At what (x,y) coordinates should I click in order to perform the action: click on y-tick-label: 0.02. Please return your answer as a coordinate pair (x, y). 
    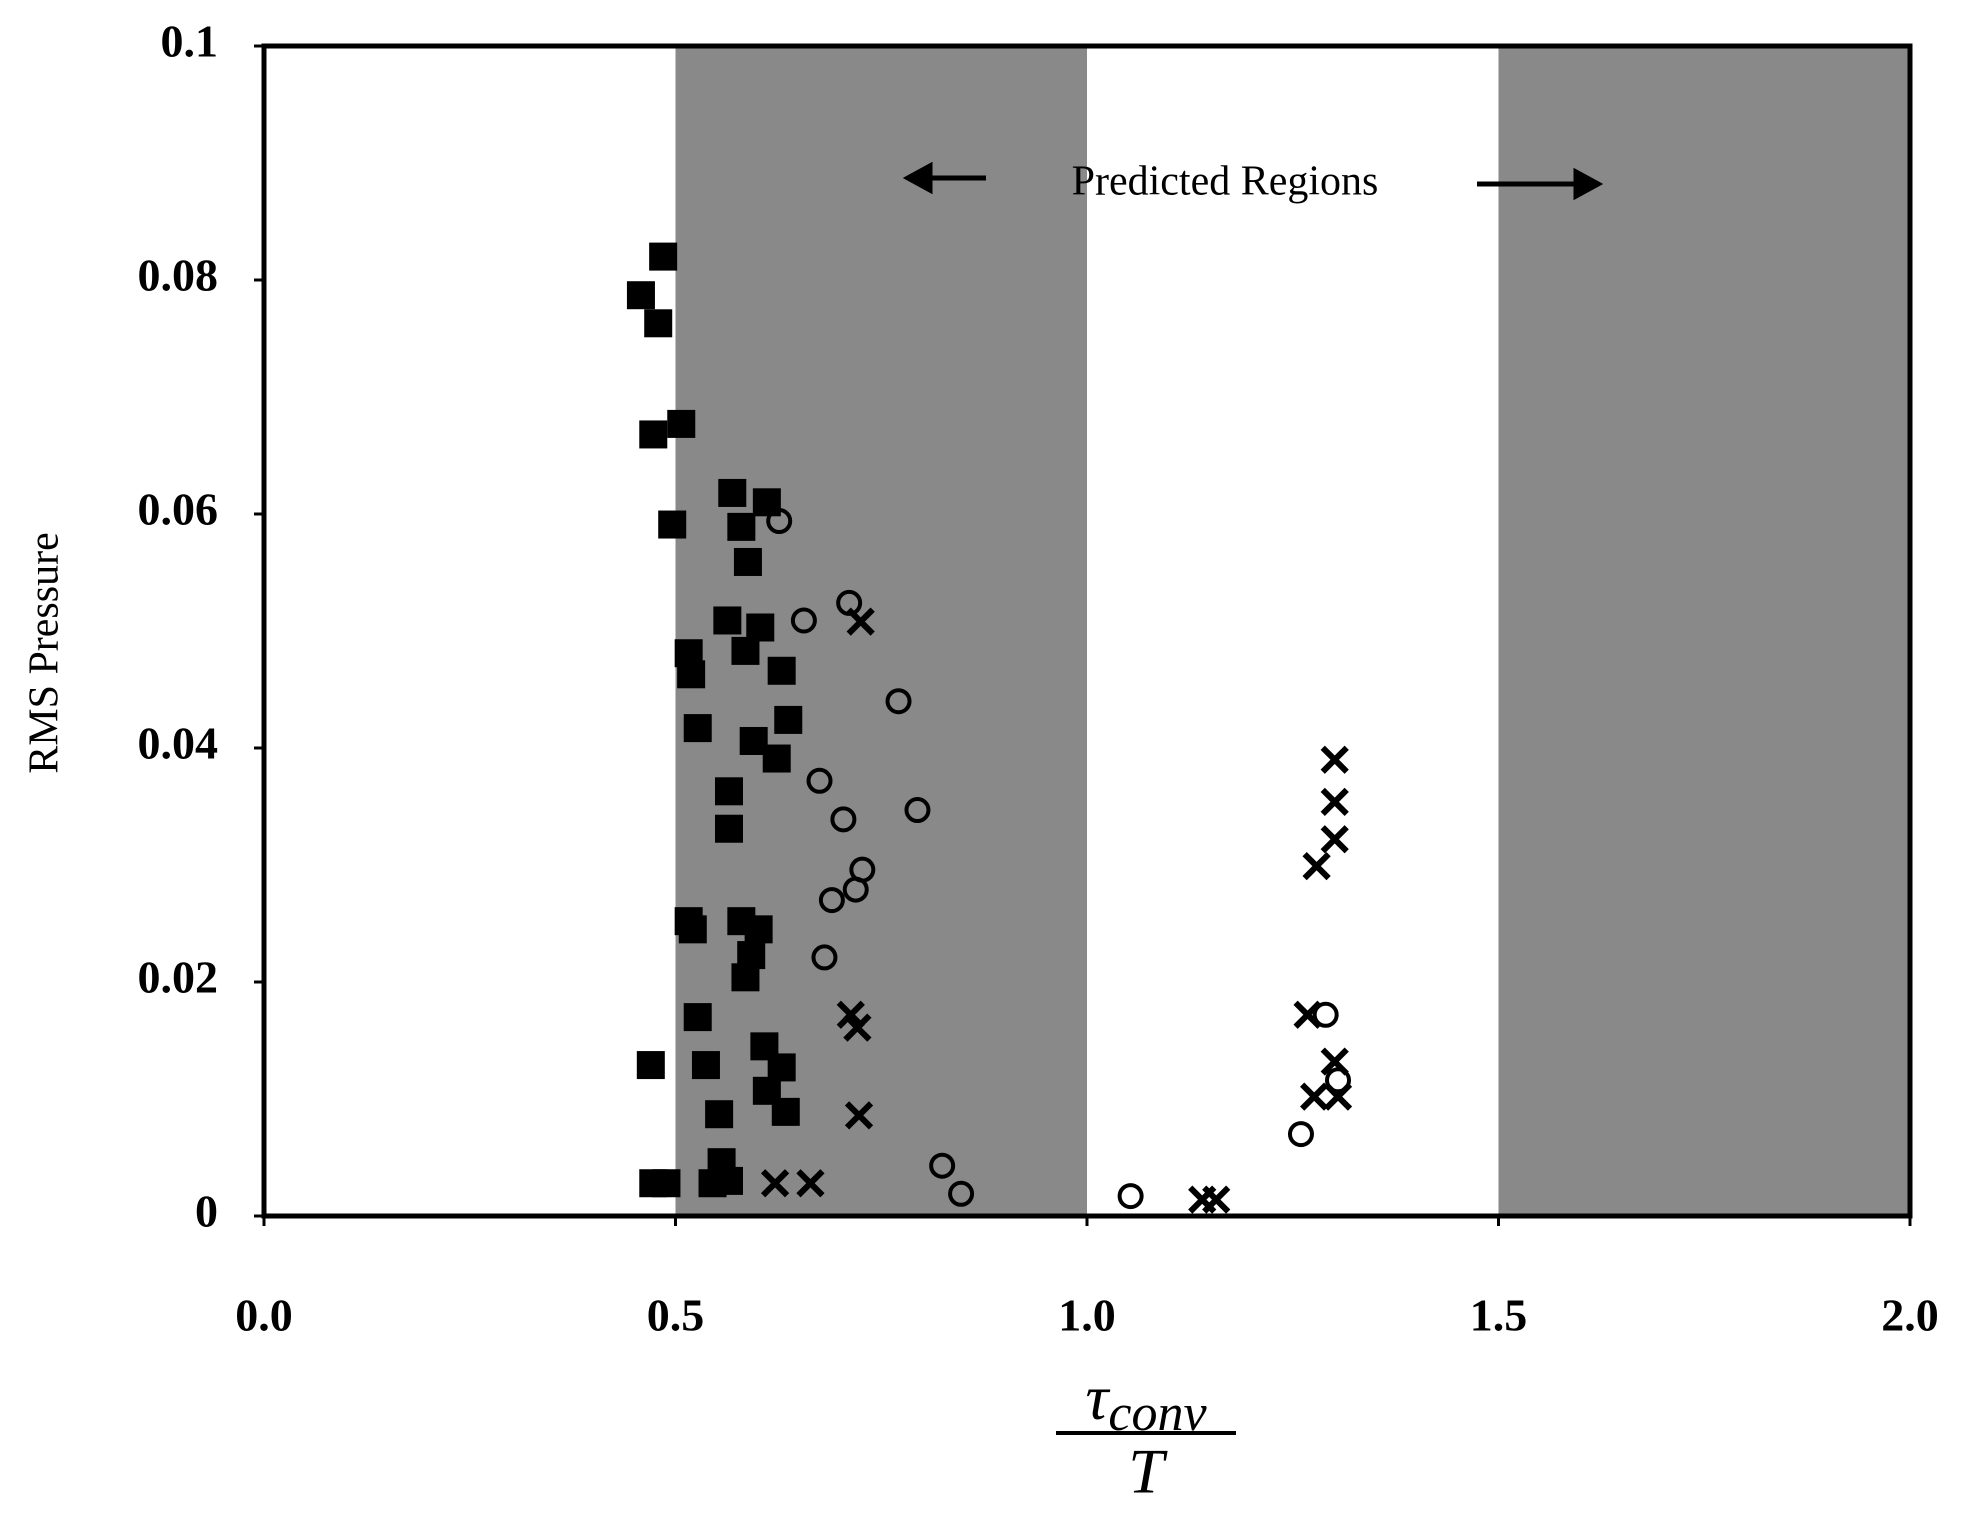
    Looking at the image, I should click on (178, 977).